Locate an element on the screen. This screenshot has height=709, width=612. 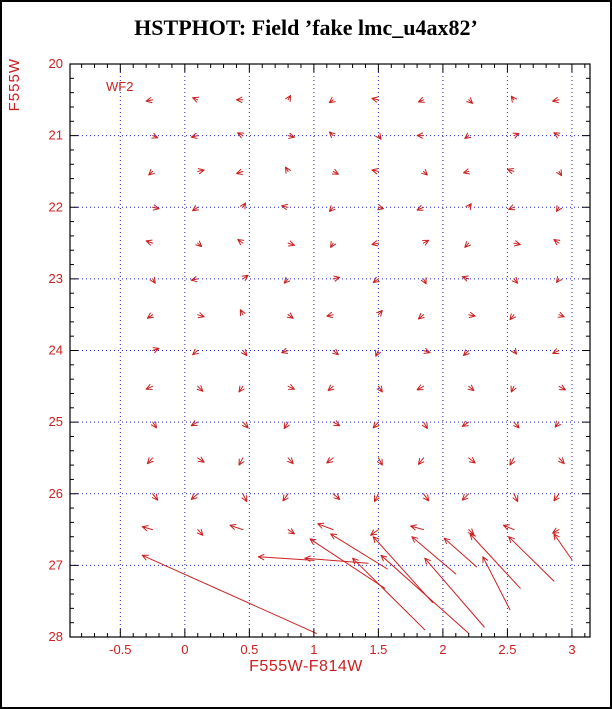
svg-text: 22 is located at coordinates (56, 206).